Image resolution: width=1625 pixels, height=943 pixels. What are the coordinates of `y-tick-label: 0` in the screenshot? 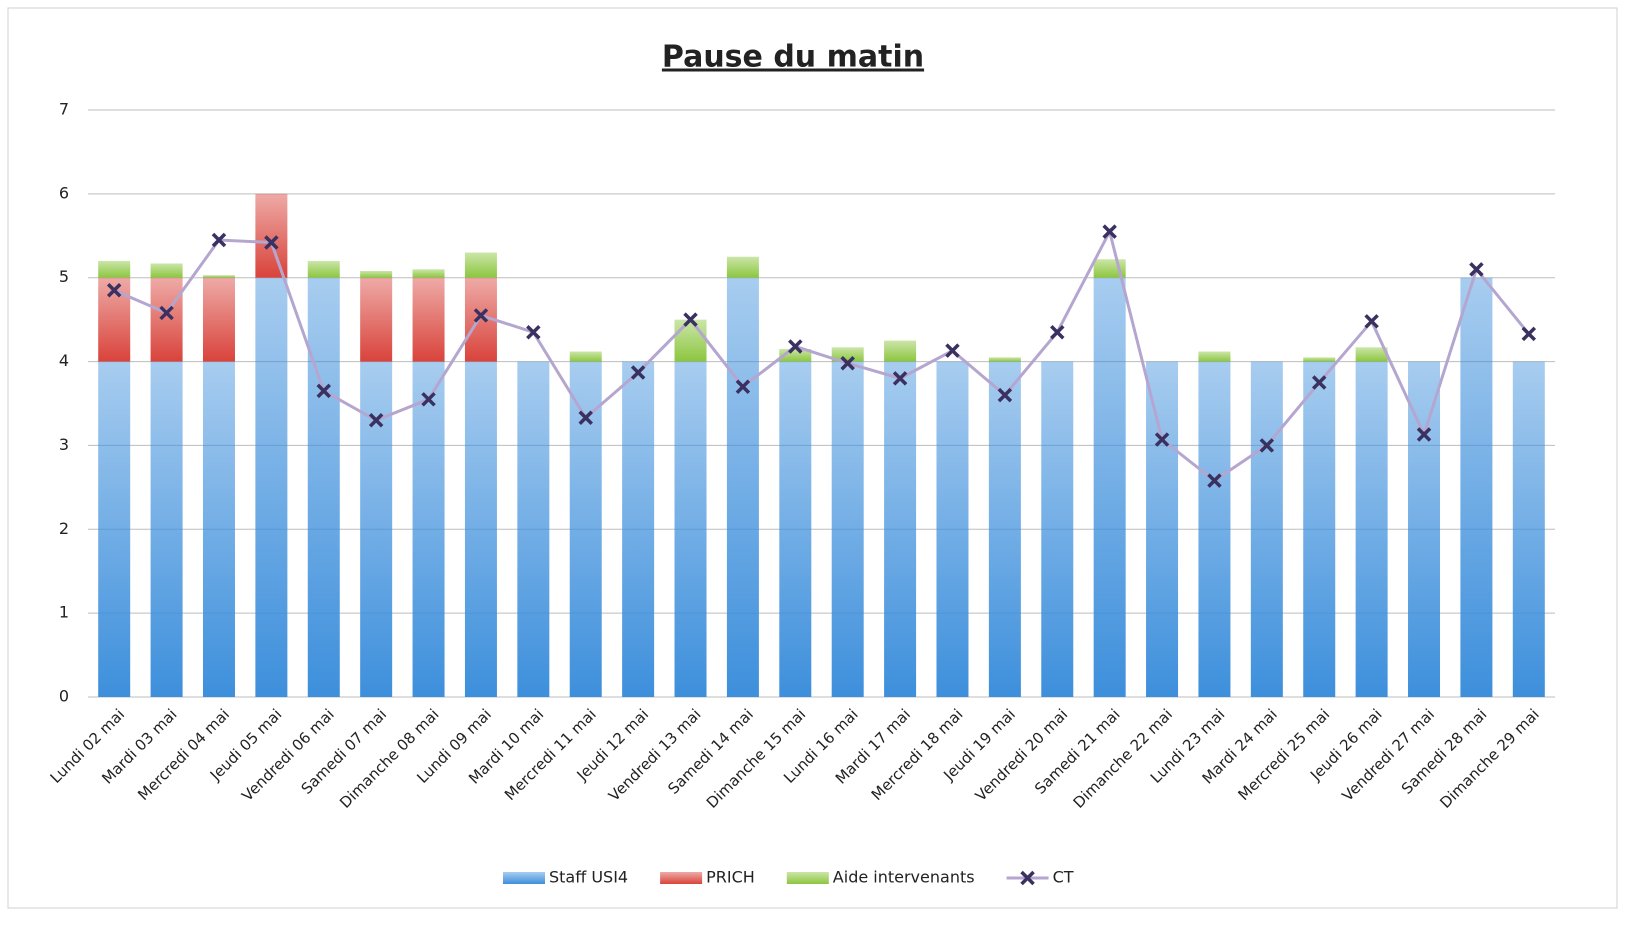 It's located at (64, 696).